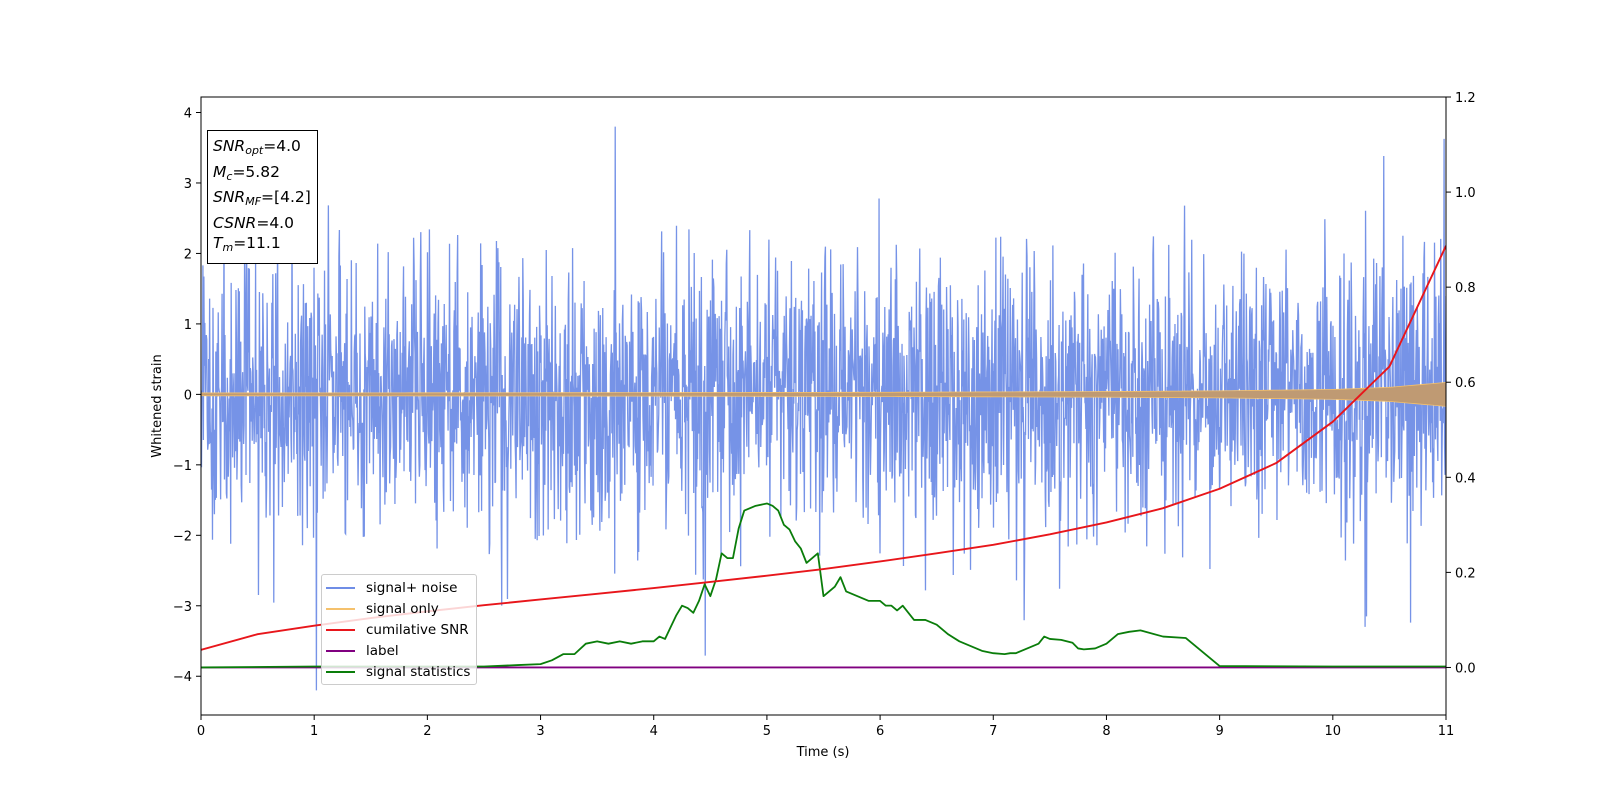  I want to click on legend-entry: label, so click(398, 650).